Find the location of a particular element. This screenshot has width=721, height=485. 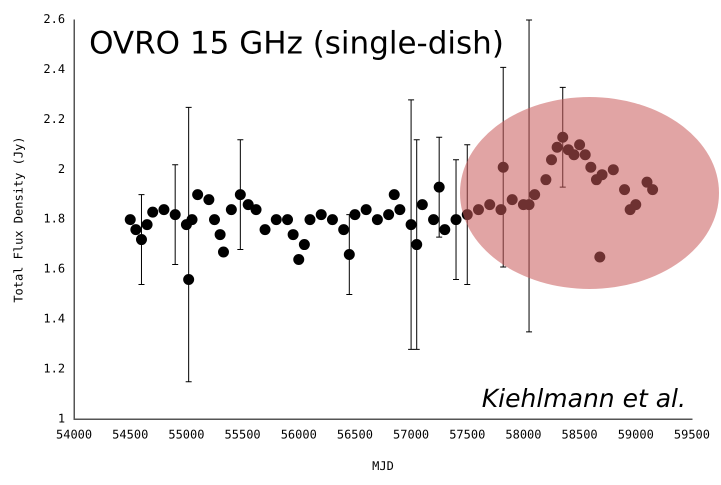

x-tick-label: 54000 is located at coordinates (74, 435).